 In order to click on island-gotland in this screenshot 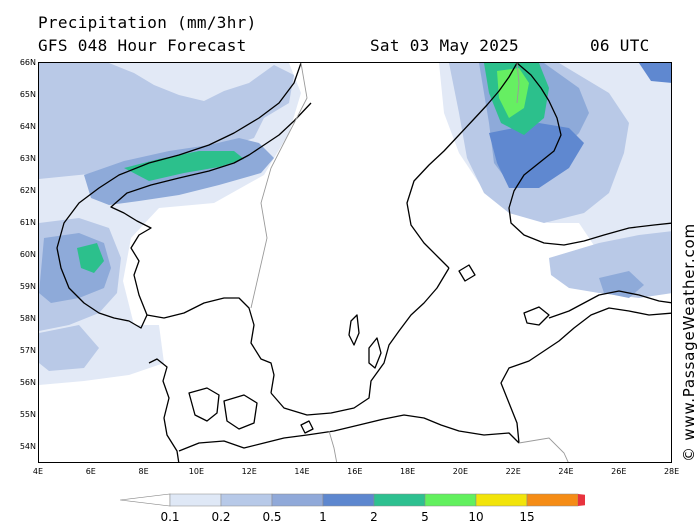, I will do `click(375, 353)`.